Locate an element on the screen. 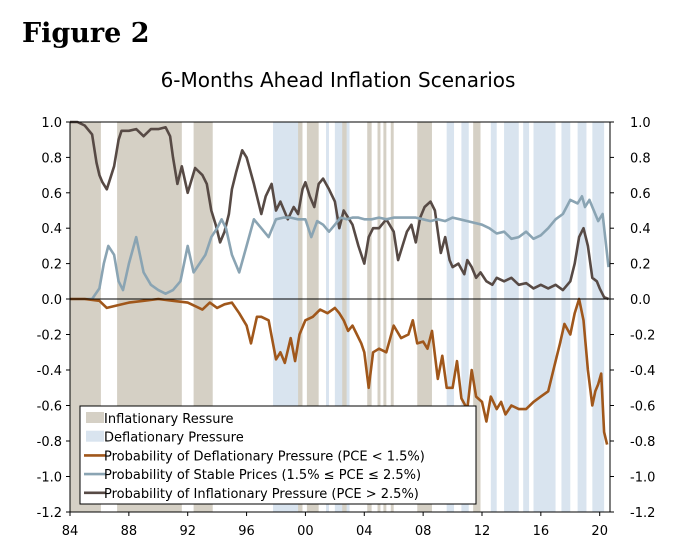  x-tick-label-5: 04 is located at coordinates (364, 531).